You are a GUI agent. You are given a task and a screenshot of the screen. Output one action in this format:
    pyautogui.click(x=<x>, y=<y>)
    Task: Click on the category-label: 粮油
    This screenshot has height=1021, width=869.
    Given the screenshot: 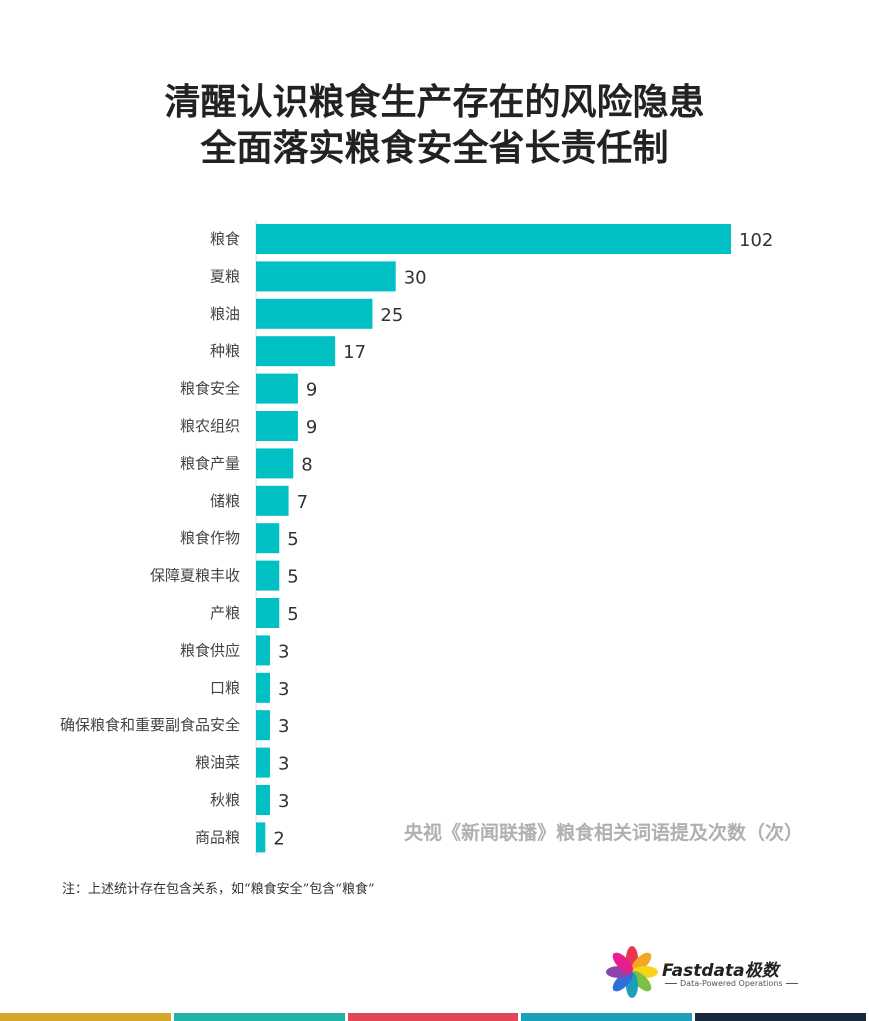 What is the action you would take?
    pyautogui.click(x=225, y=314)
    